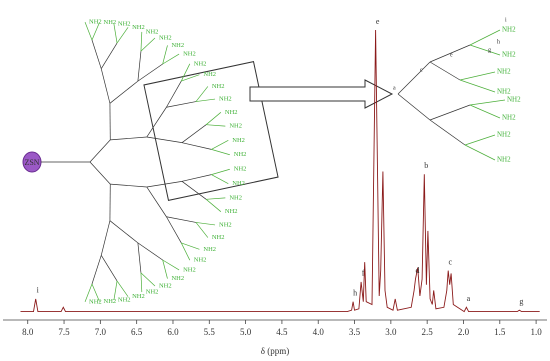 Image resolution: width=550 pixels, height=361 pixels. I want to click on arrow, so click(321, 94).